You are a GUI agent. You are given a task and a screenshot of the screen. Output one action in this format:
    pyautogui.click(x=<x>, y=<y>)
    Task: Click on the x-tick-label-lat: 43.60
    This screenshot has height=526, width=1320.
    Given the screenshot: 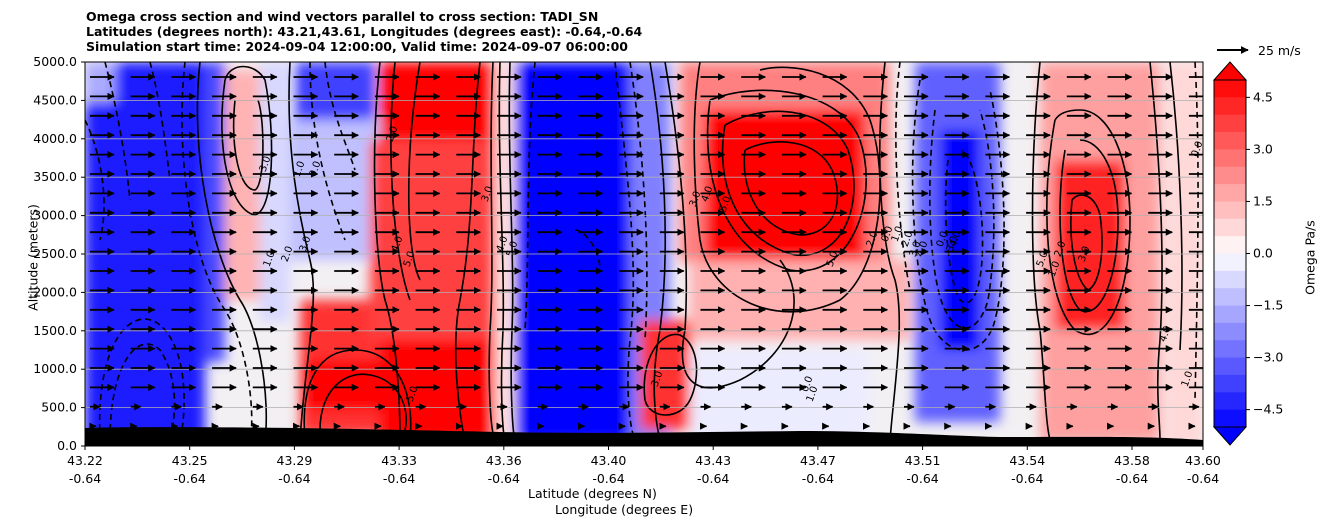 What is the action you would take?
    pyautogui.click(x=1203, y=460)
    